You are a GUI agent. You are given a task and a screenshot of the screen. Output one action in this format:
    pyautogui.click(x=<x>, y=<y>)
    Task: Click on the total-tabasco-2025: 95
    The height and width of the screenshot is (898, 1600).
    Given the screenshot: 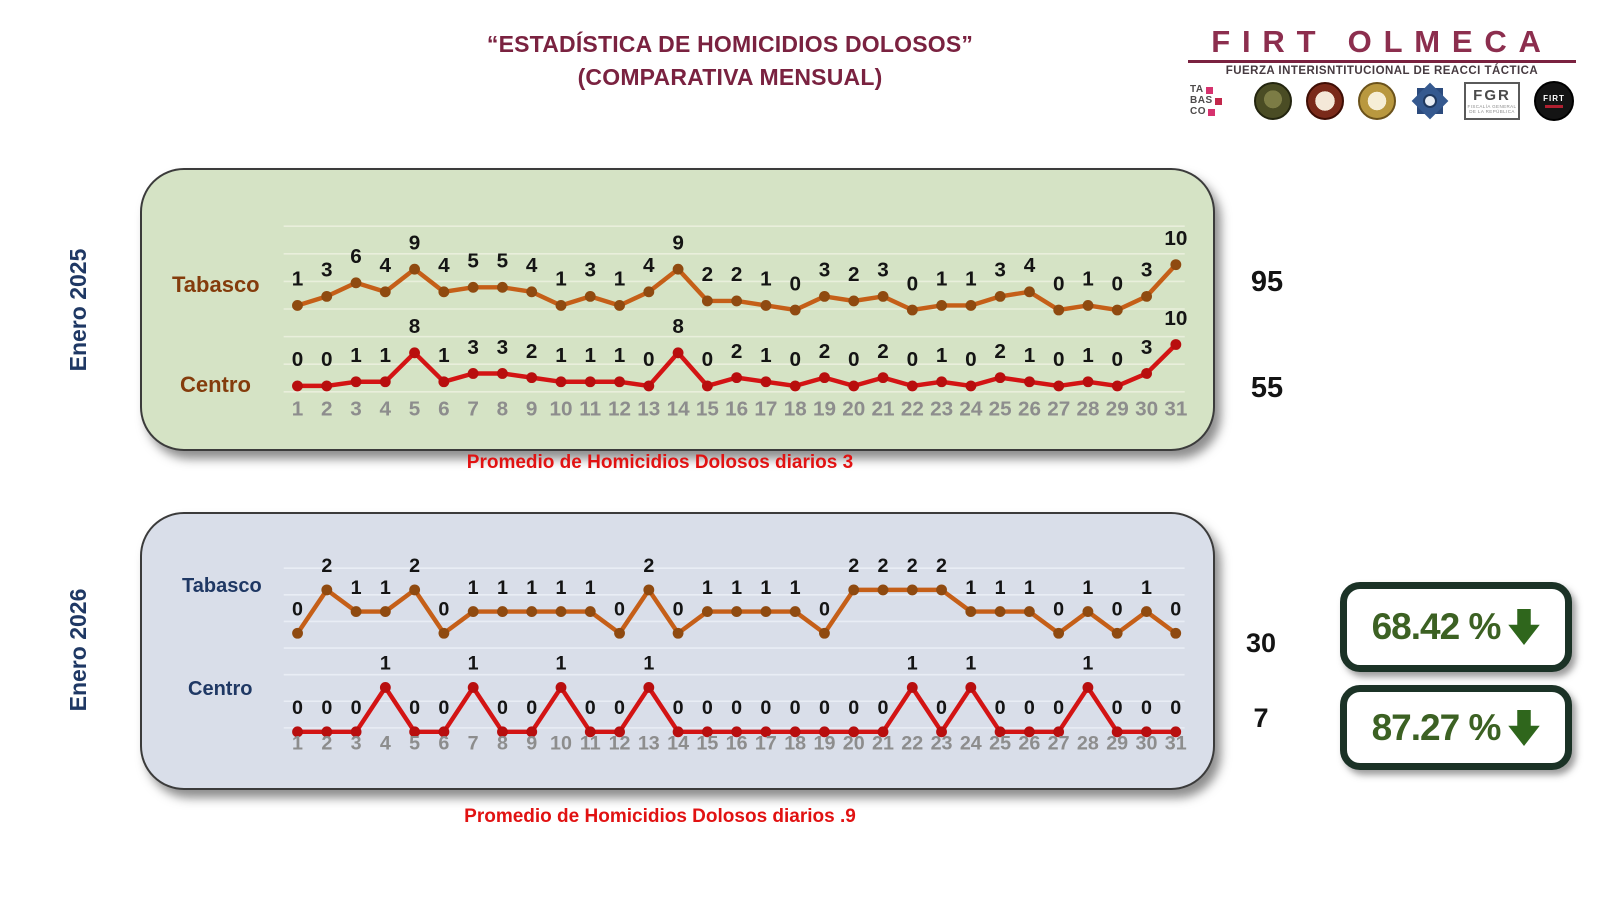 What is the action you would take?
    pyautogui.click(x=1267, y=282)
    